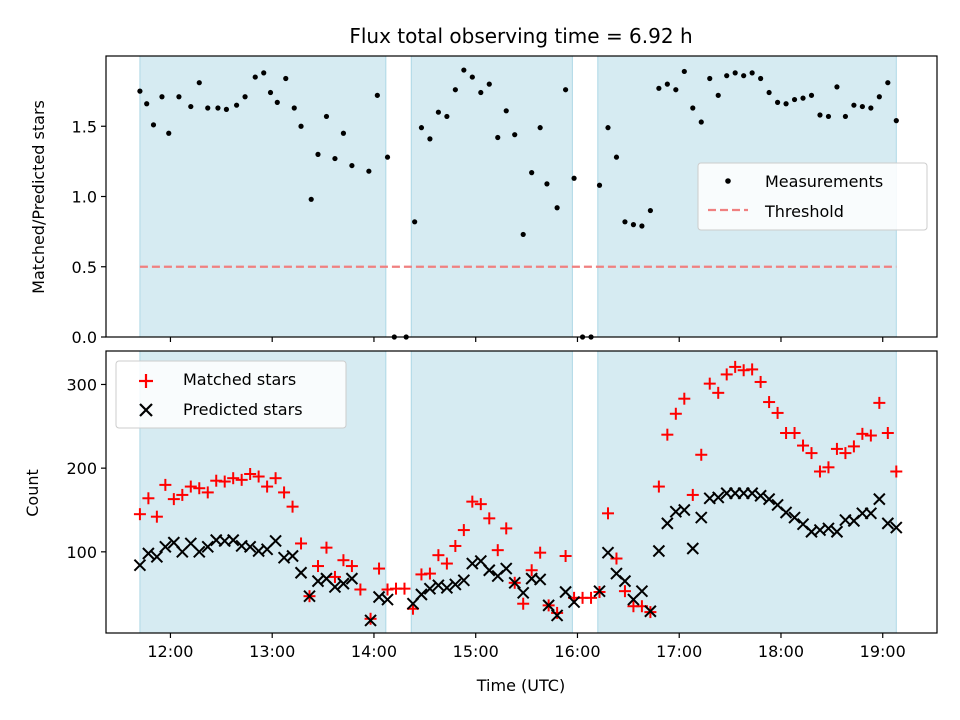 The height and width of the screenshot is (720, 960). I want to click on bottom-x-tick-label: 14:00, so click(374, 651).